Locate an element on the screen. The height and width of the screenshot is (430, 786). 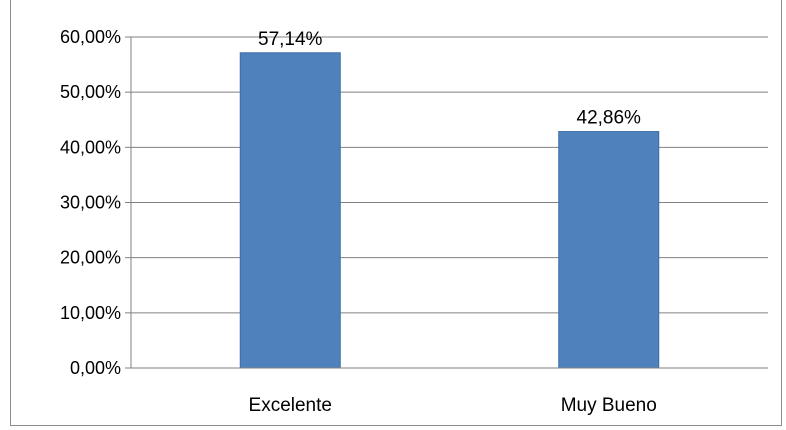
data-label: 42,86% is located at coordinates (609, 118).